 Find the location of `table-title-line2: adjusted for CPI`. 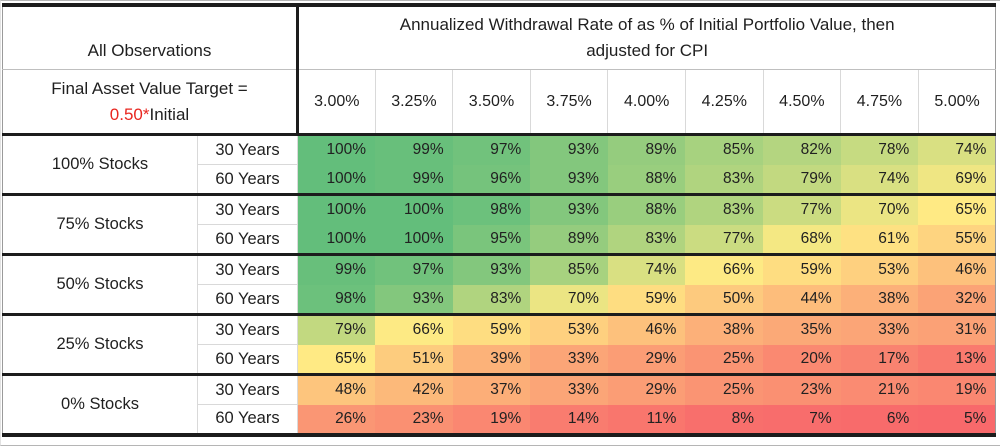

table-title-line2: adjusted for CPI is located at coordinates (647, 50).